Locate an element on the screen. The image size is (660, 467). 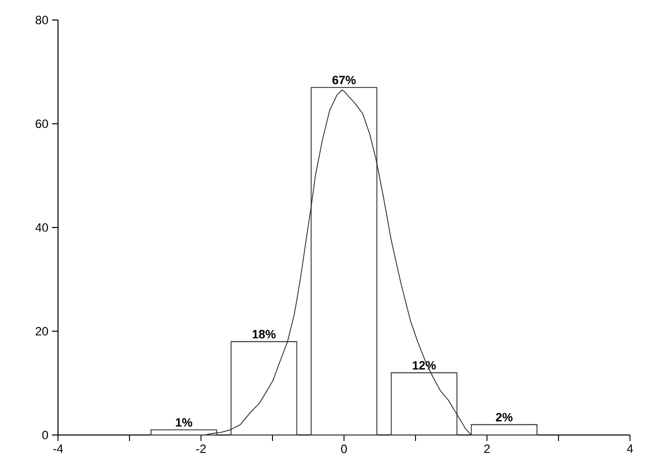
x-tick-label: 2 is located at coordinates (487, 448).